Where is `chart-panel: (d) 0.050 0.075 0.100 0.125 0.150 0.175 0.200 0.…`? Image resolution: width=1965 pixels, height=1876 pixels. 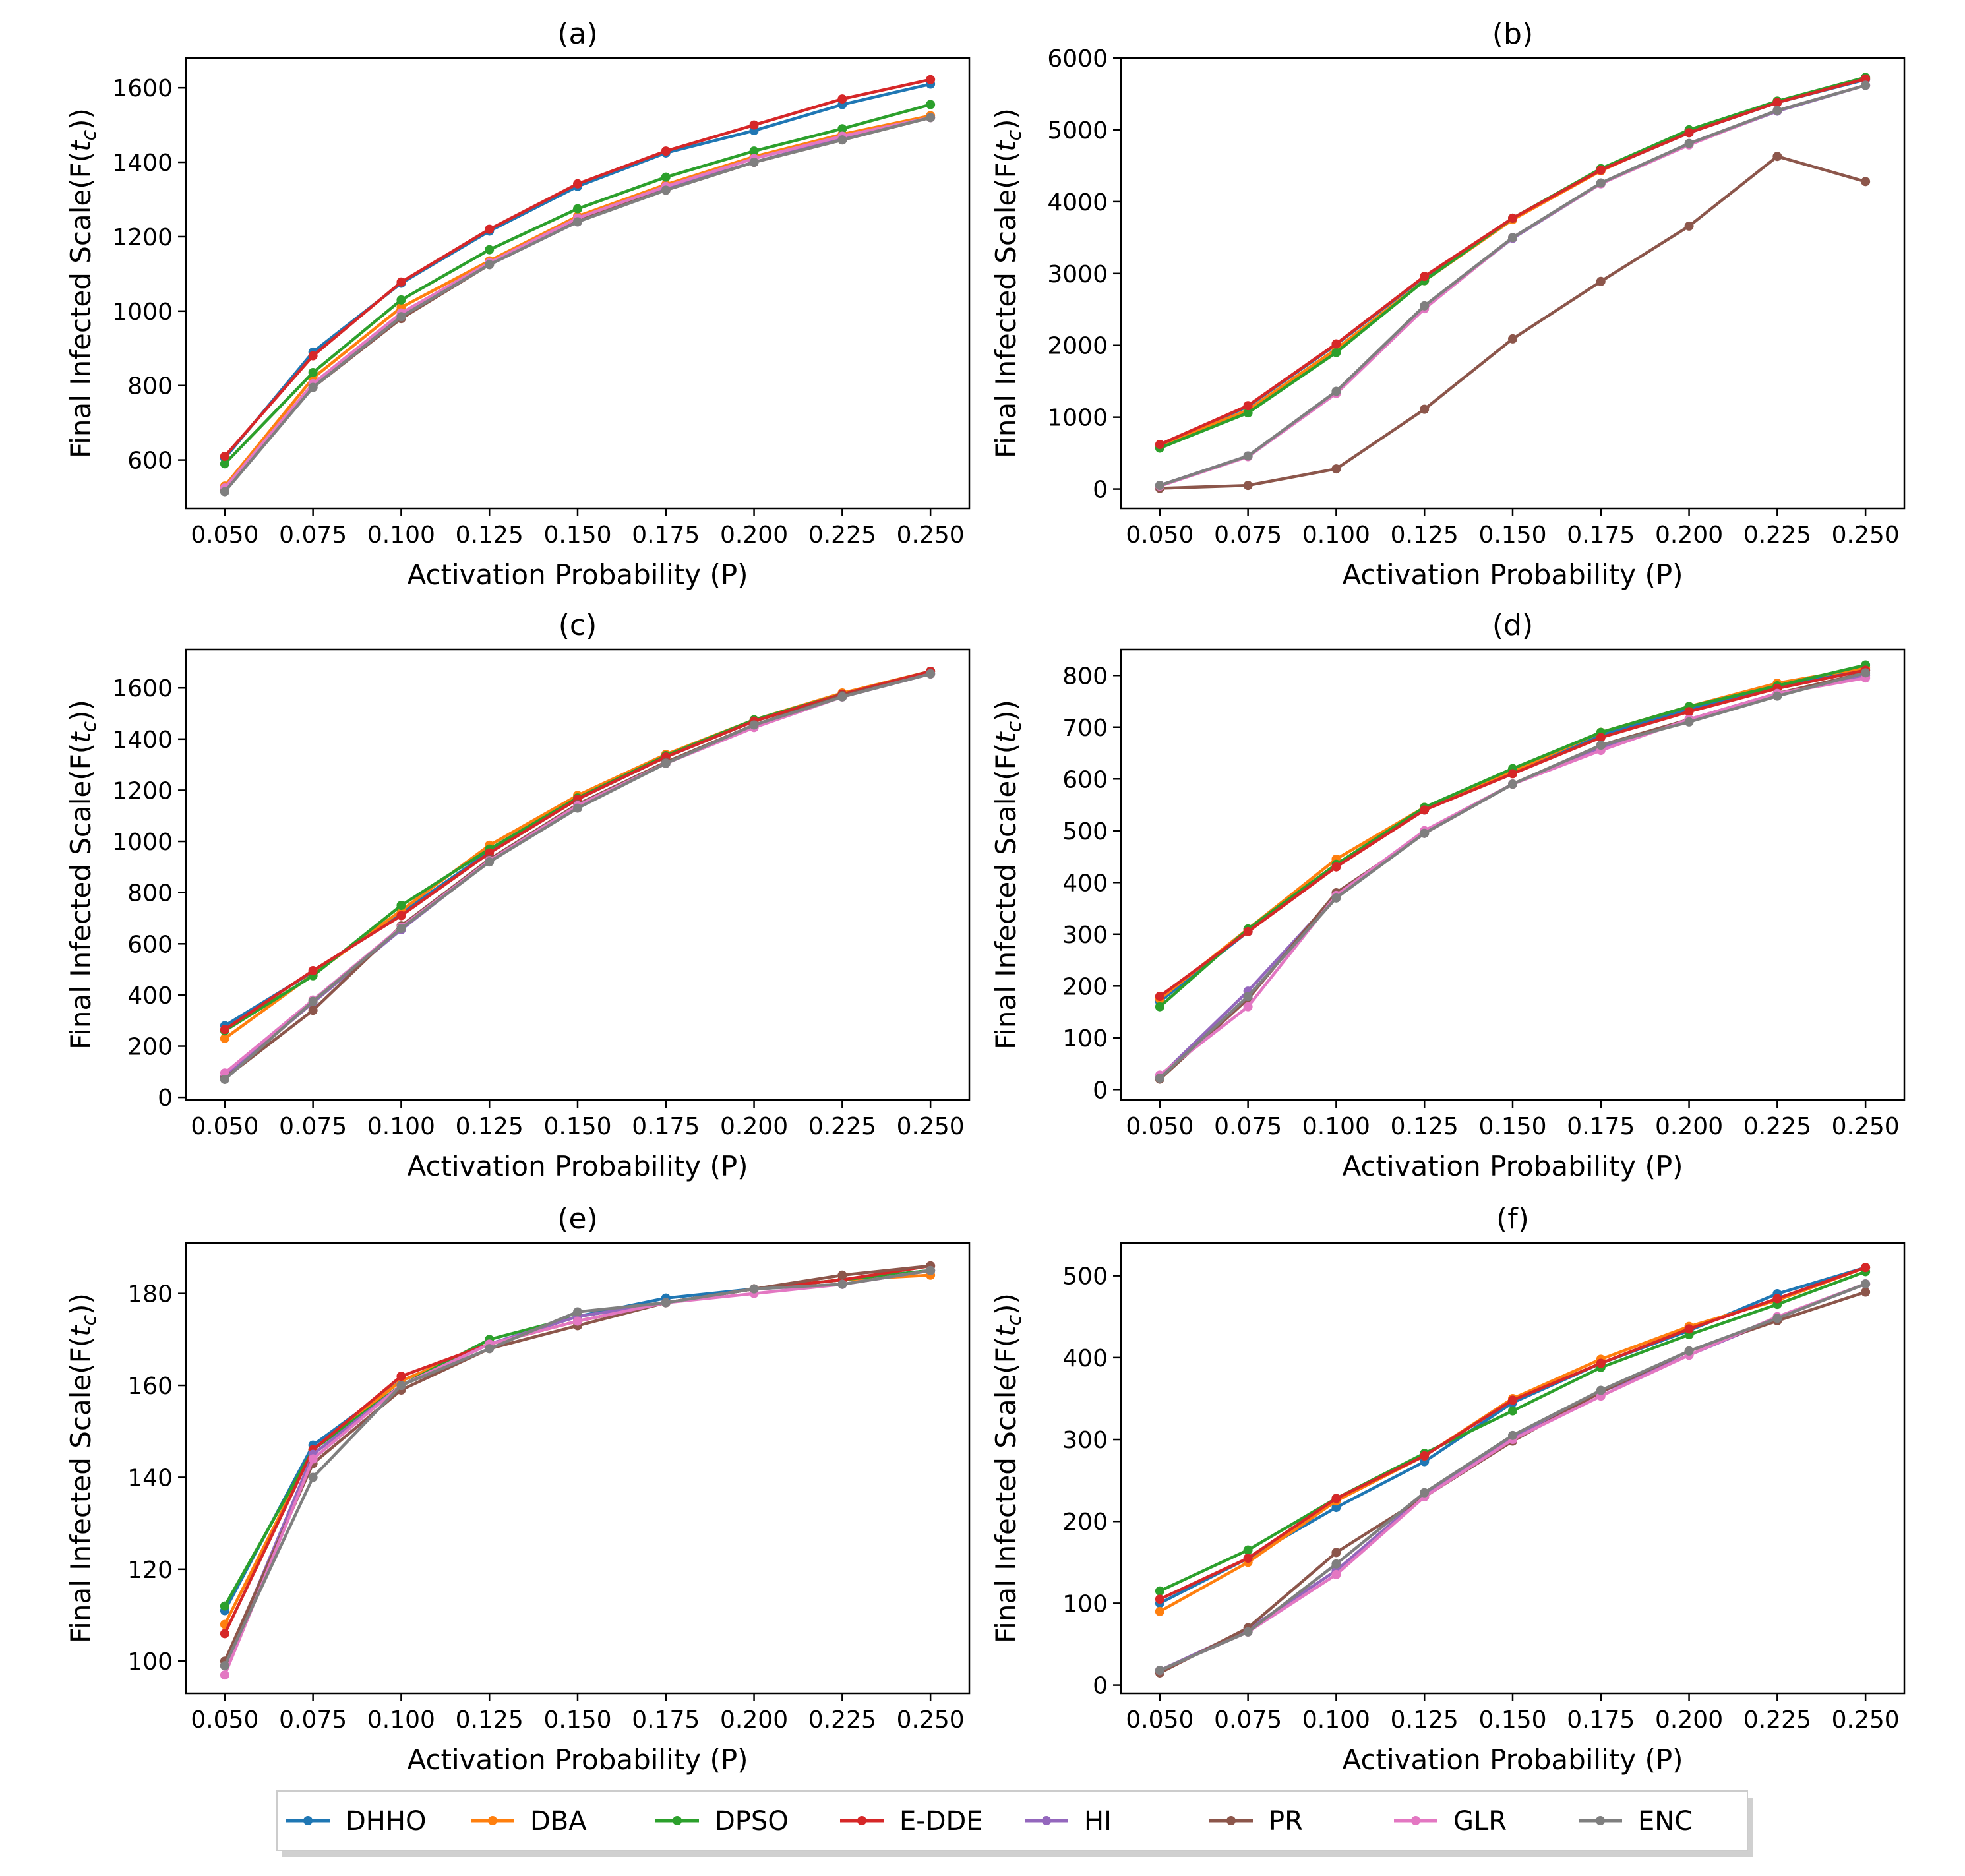
chart-panel: (d) 0.050 0.075 0.100 0.125 0.150 0.175 0.200 0.… is located at coordinates (1448, 895).